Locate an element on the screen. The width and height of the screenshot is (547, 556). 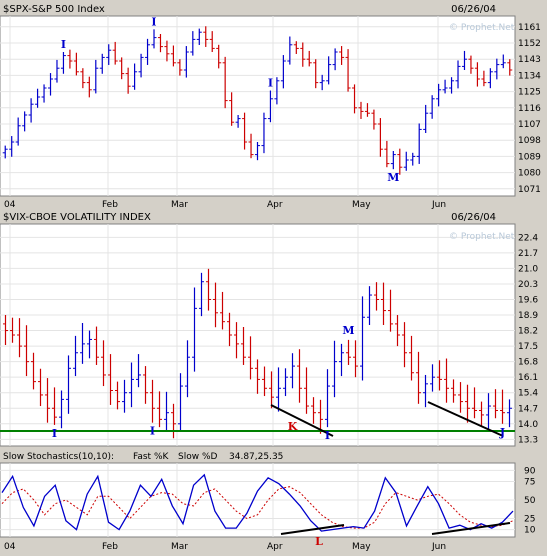
vix-y-tick: 21.7 is located at coordinates (528, 254).